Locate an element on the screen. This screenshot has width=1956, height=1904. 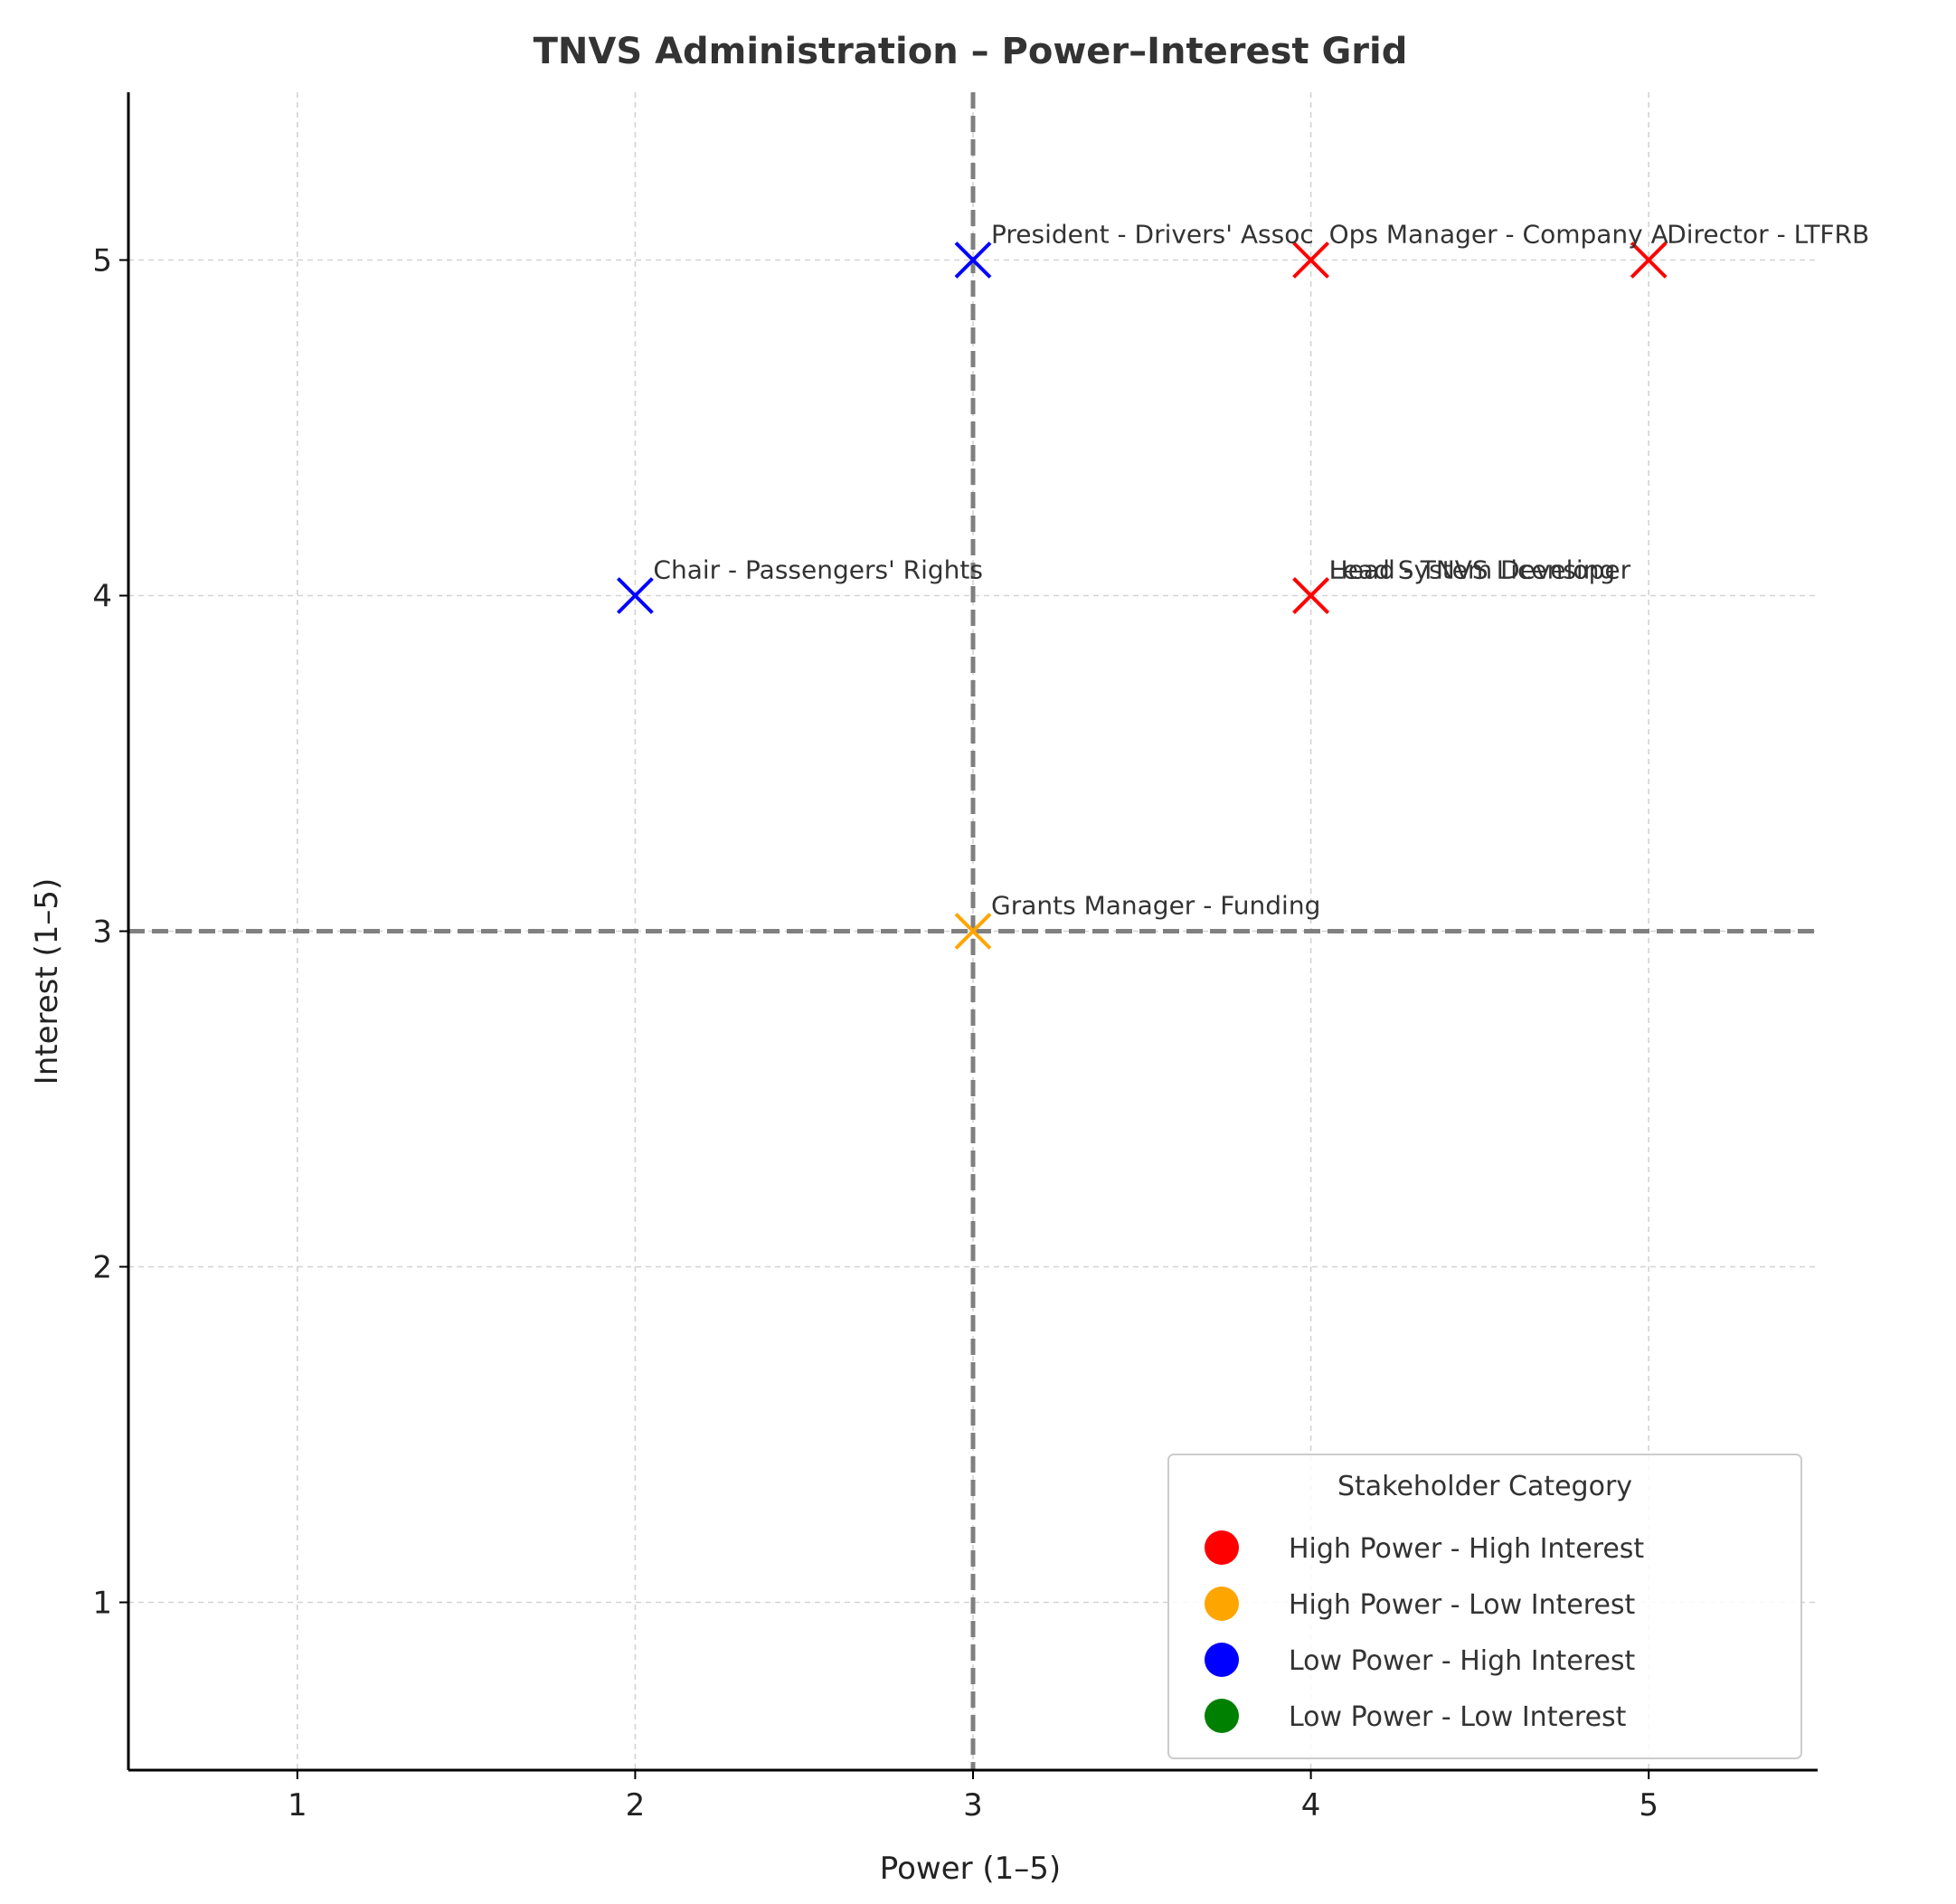
legend-title: Stakeholder Category is located at coordinates (1484, 1486).